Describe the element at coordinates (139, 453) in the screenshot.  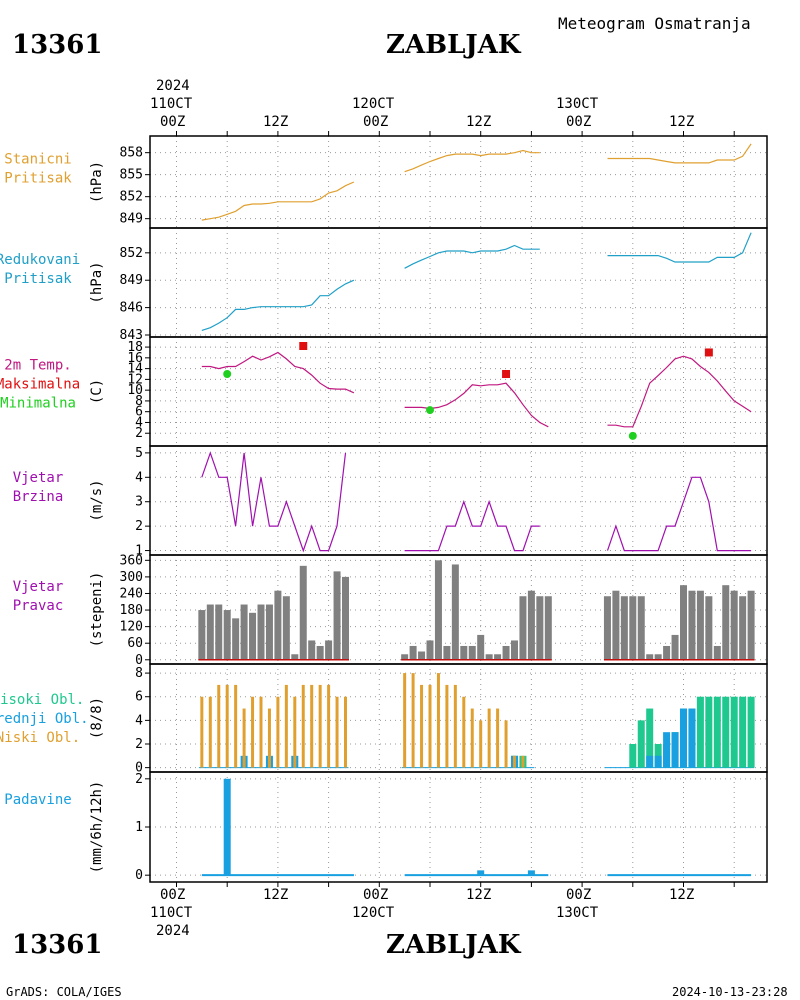
I see `y-tick-label: 5` at that location.